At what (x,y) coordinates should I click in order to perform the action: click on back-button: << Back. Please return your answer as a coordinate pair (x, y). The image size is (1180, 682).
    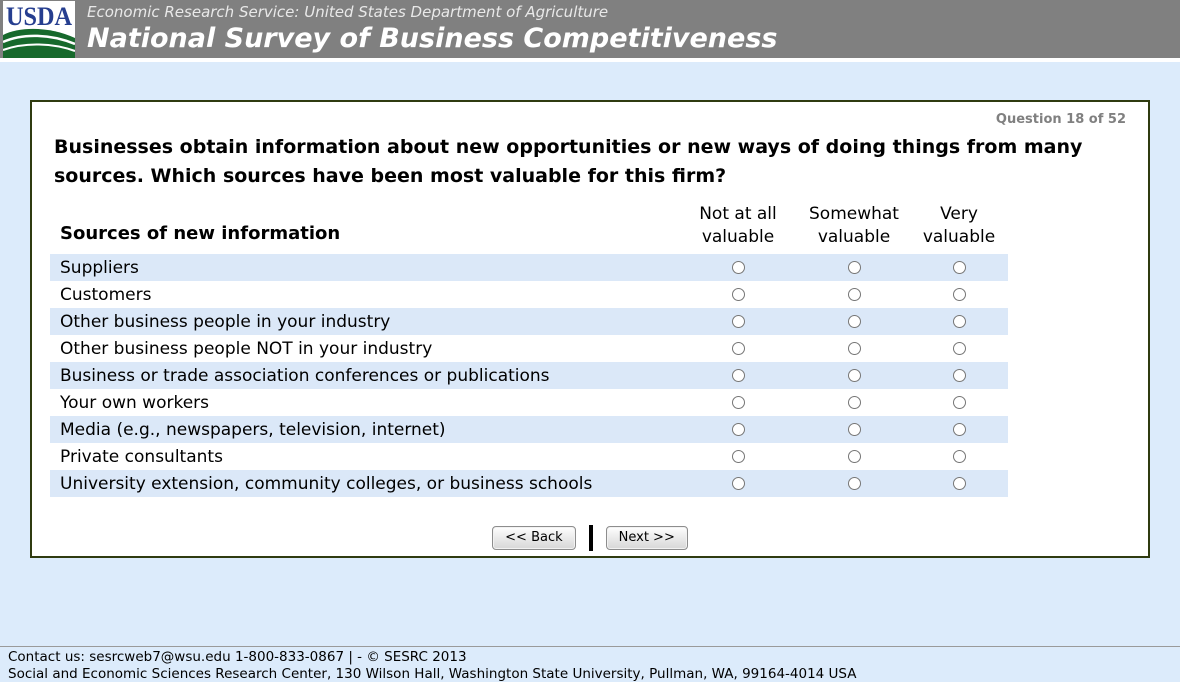
    Looking at the image, I should click on (534, 538).